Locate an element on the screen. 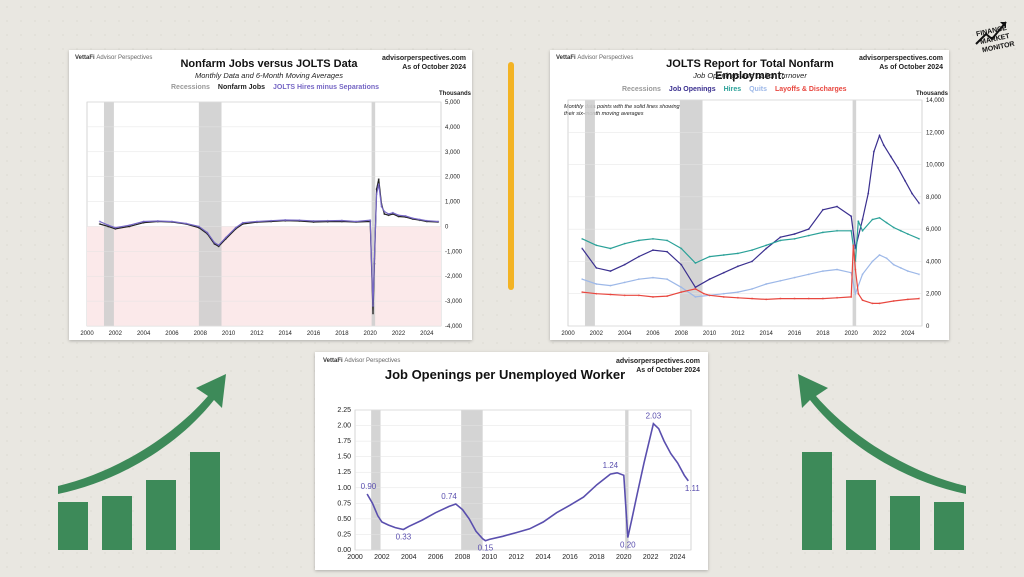 Image resolution: width=1024 pixels, height=577 pixels. series-line is located at coordinates (751, 274).